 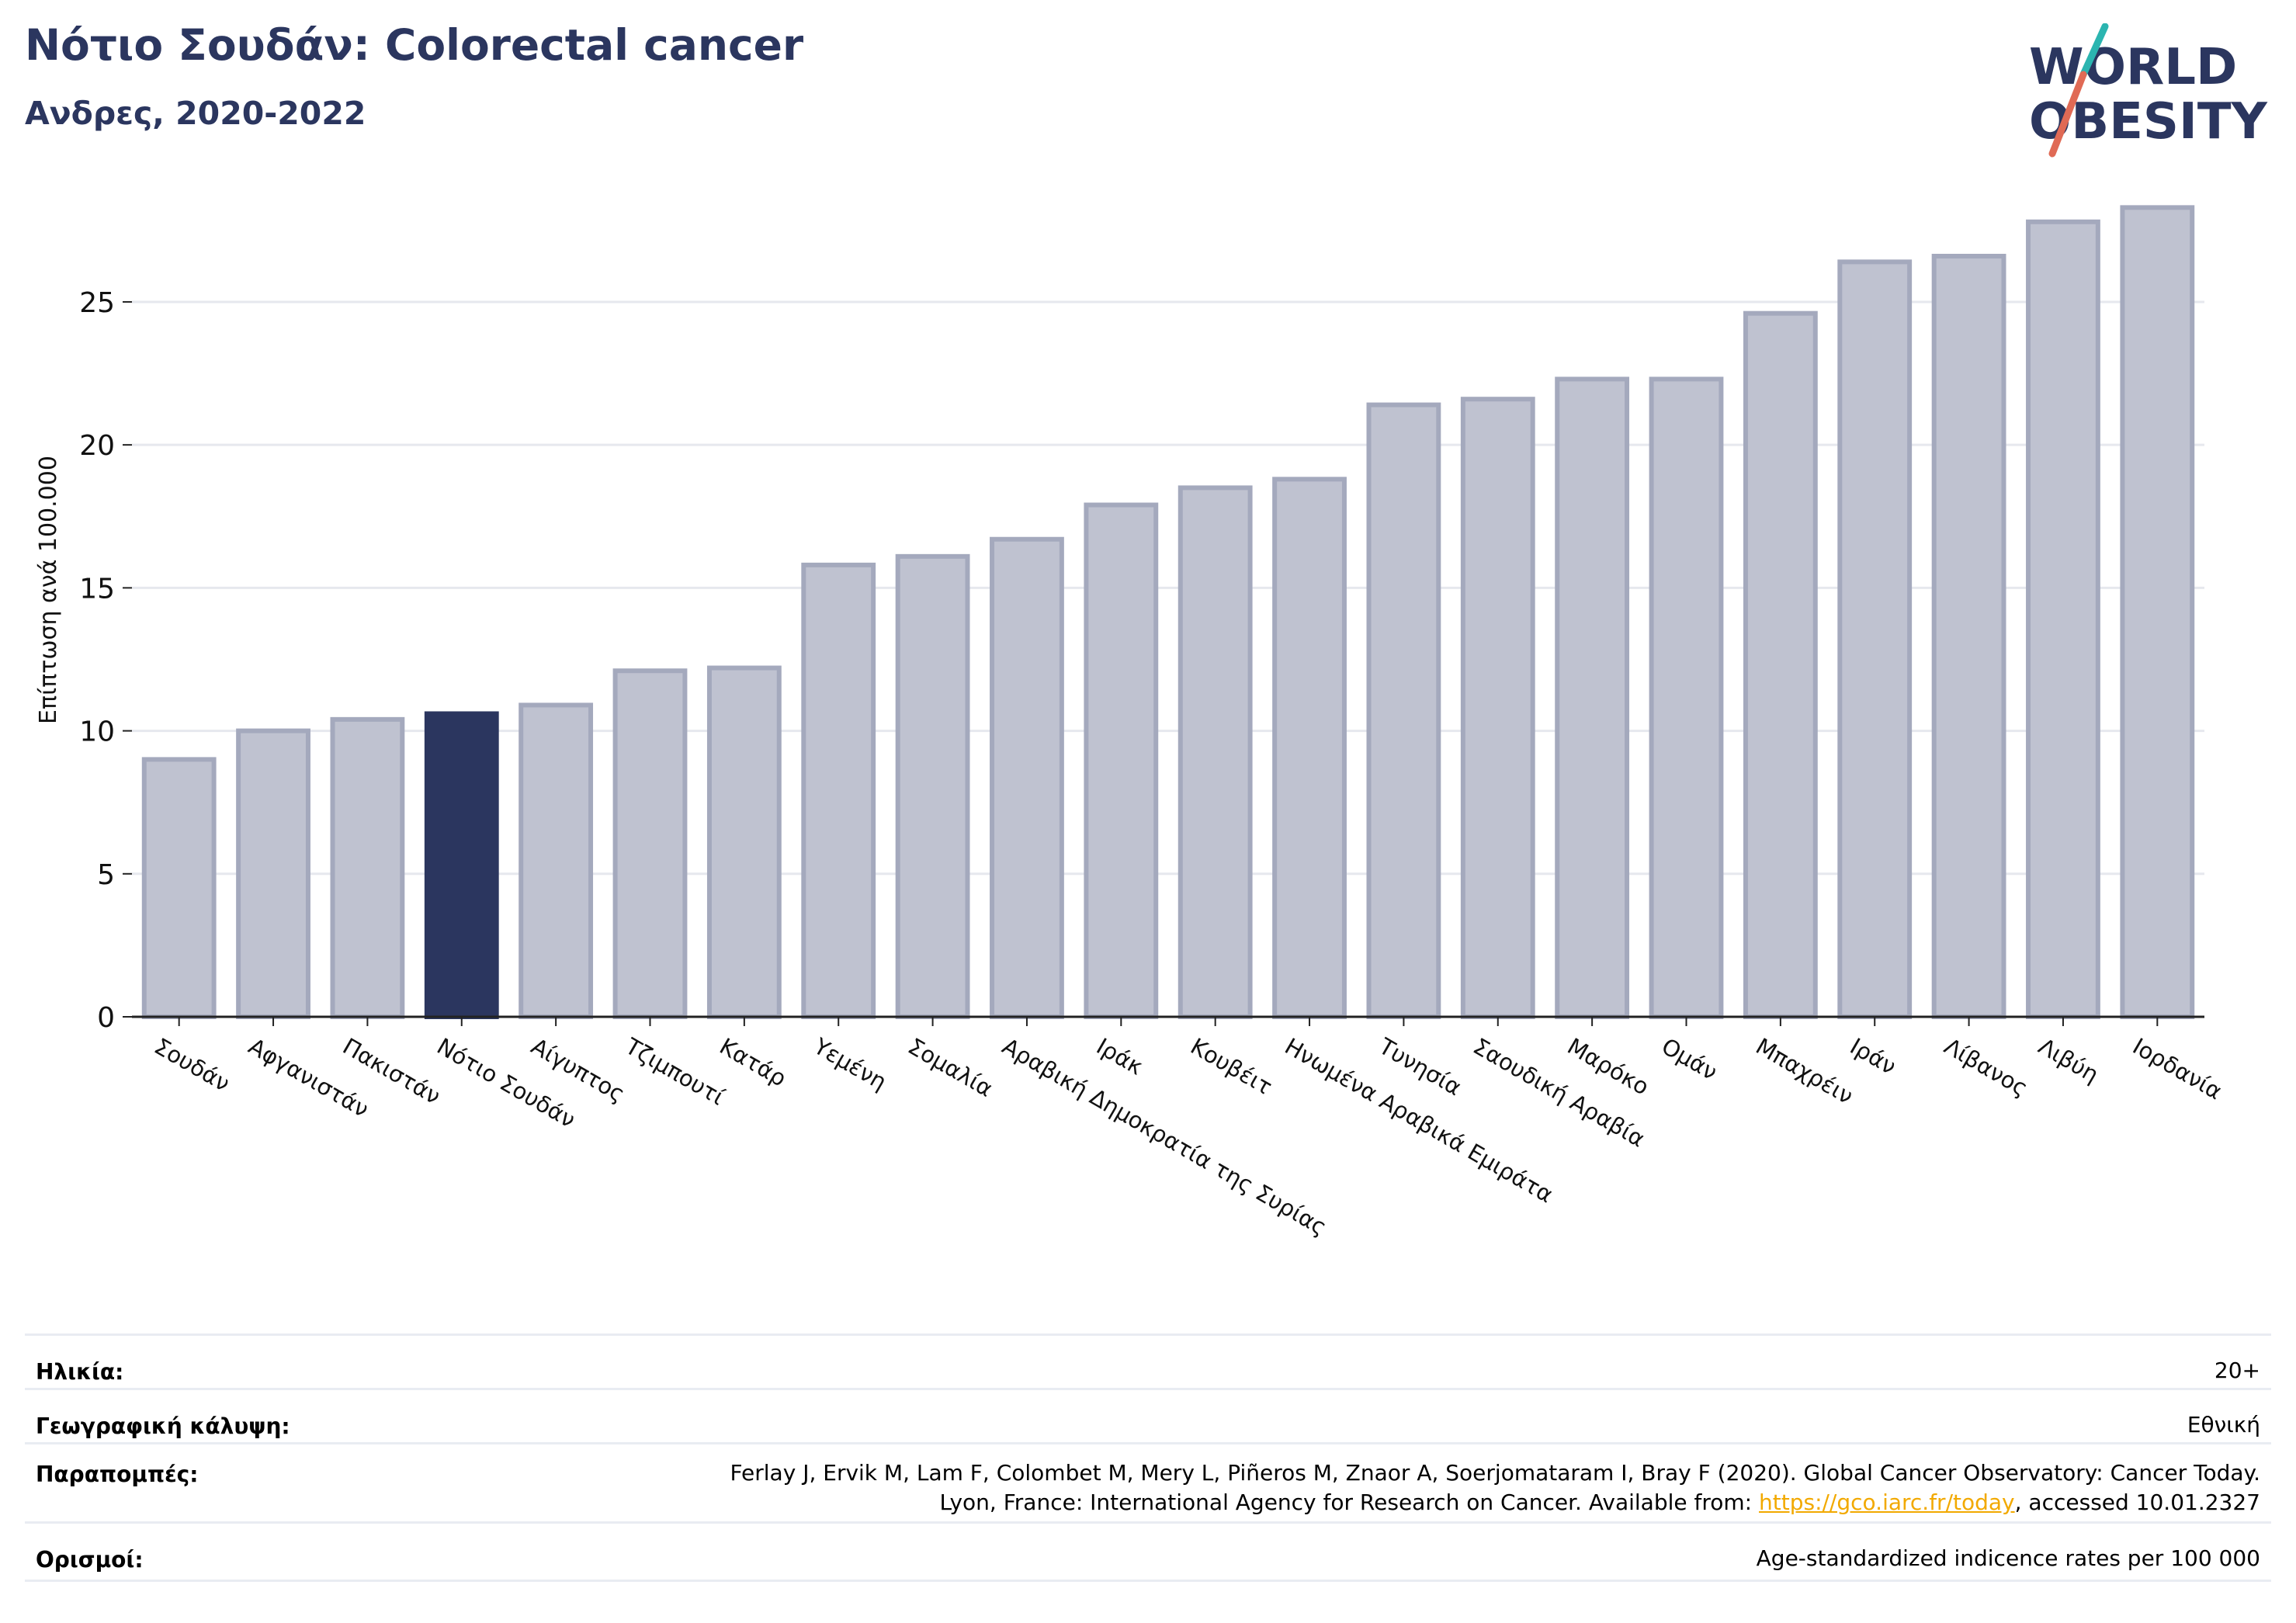 I want to click on info-row-age: Ηλικία: 20+, so click(x=1148, y=1361).